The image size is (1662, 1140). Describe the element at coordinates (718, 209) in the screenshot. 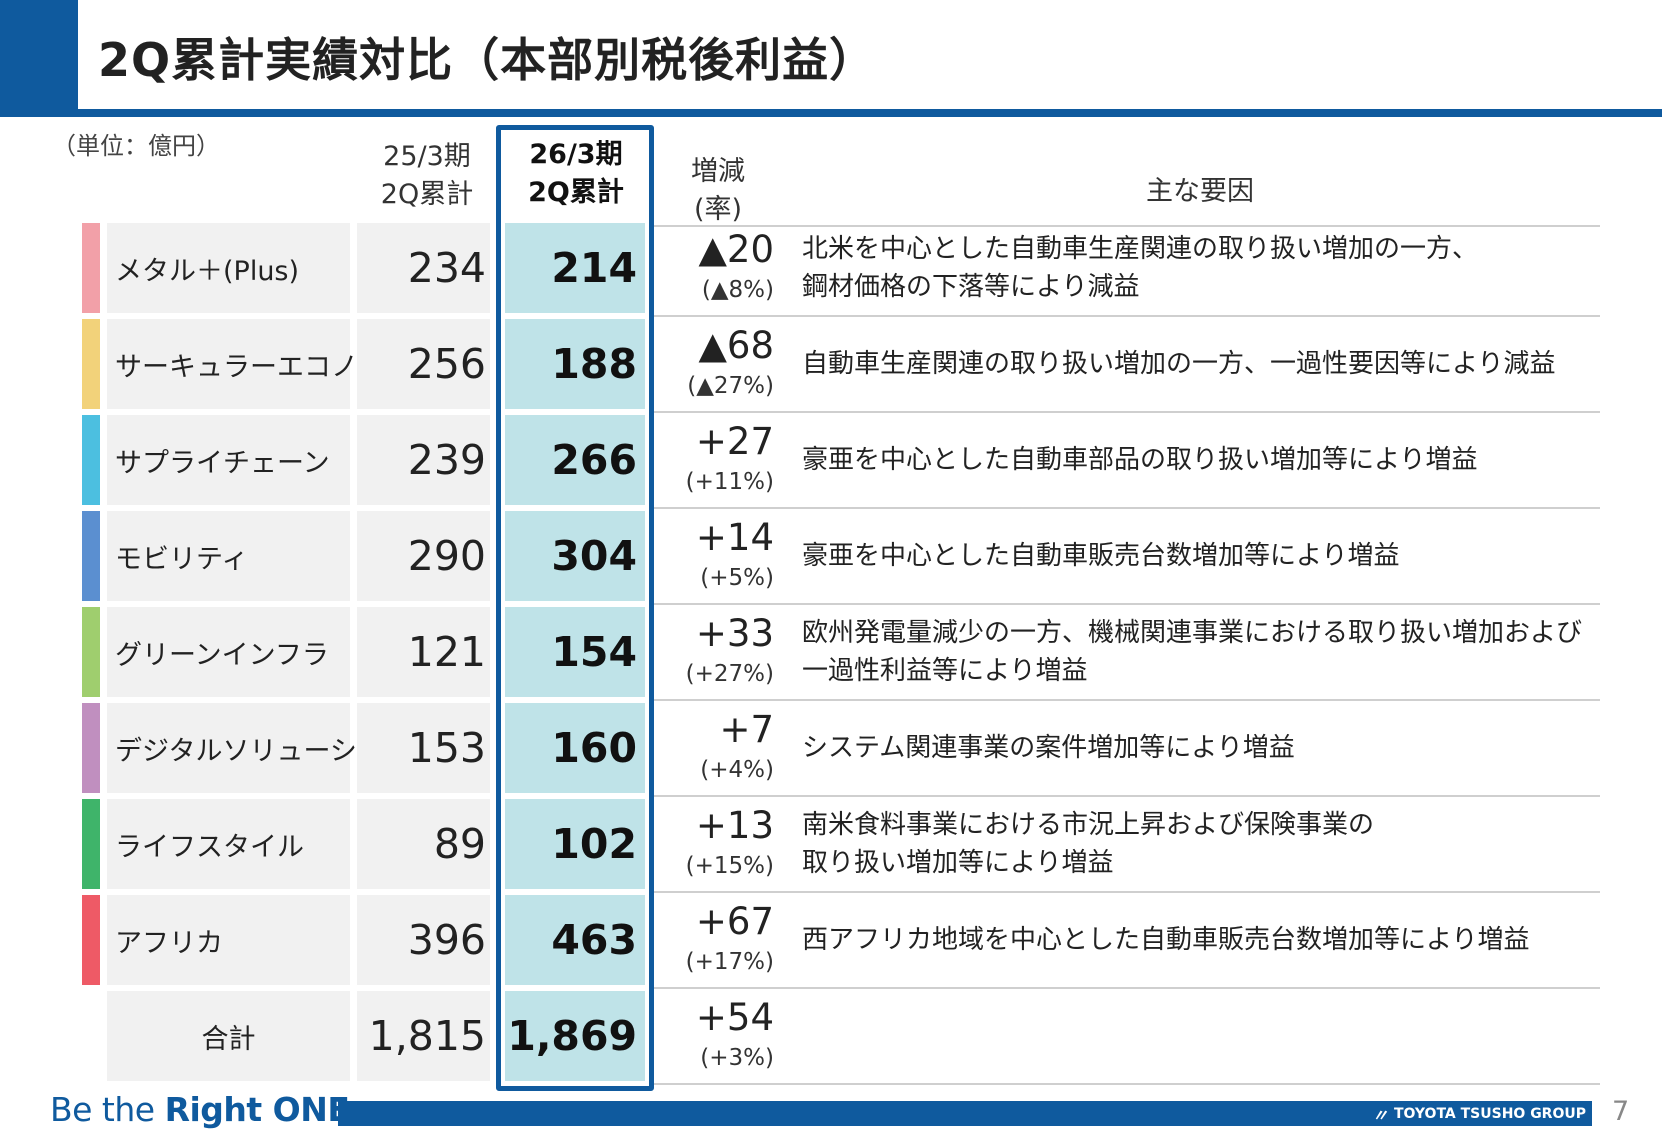

I see `header-diff-line2: (率)` at that location.